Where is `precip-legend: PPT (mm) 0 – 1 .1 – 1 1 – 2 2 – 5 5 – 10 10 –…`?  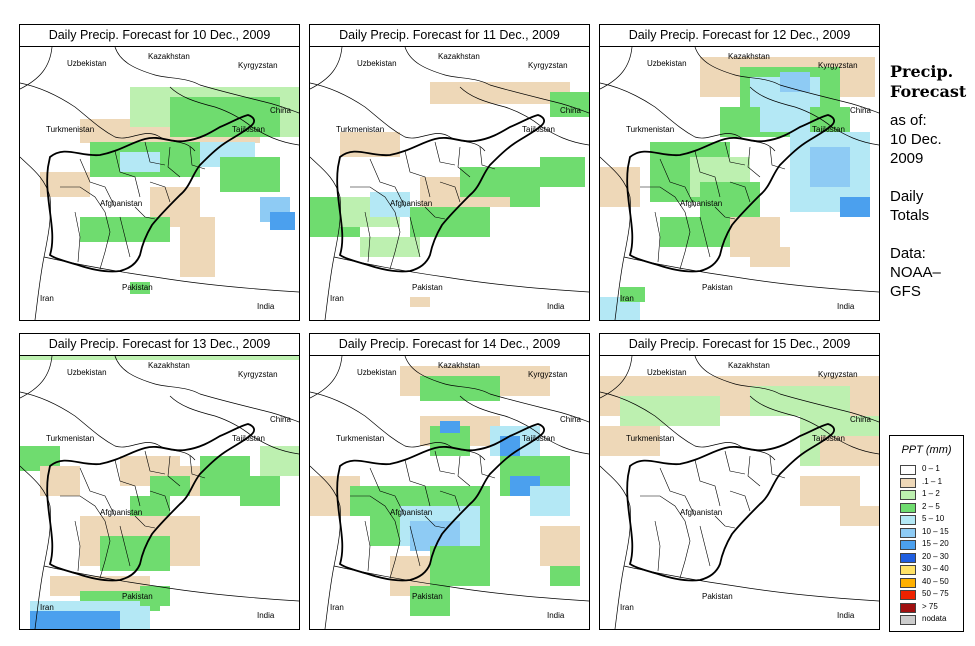 precip-legend: PPT (mm) 0 – 1 .1 – 1 1 – 2 2 – 5 5 – 10 10 –… is located at coordinates (926, 533).